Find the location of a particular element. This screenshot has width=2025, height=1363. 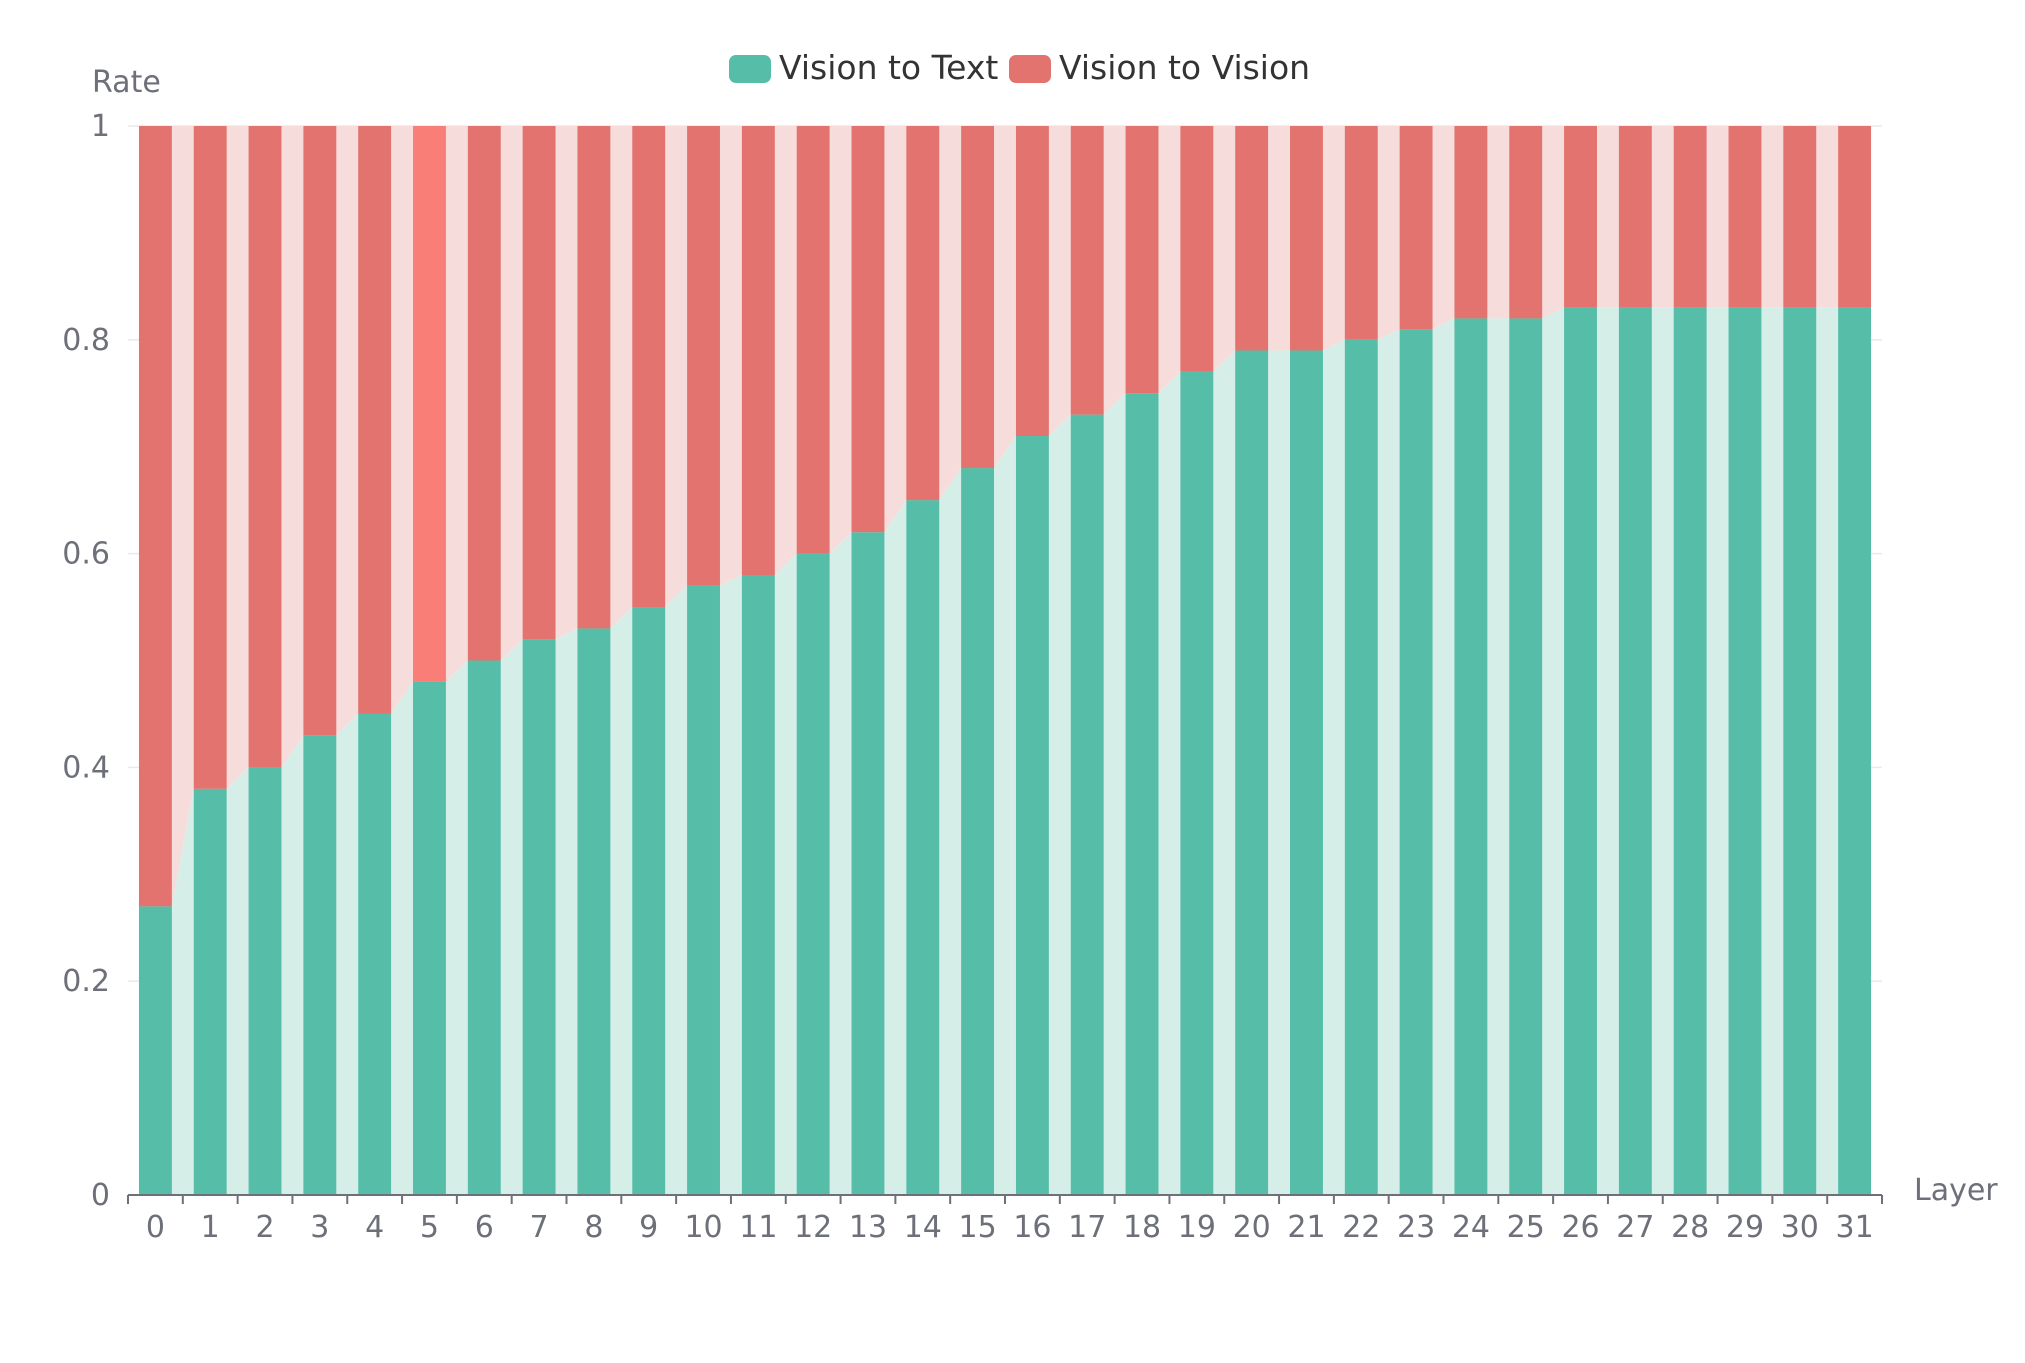

legend-item-vision-to-vision: Vision to Vision is located at coordinates (1159, 67).